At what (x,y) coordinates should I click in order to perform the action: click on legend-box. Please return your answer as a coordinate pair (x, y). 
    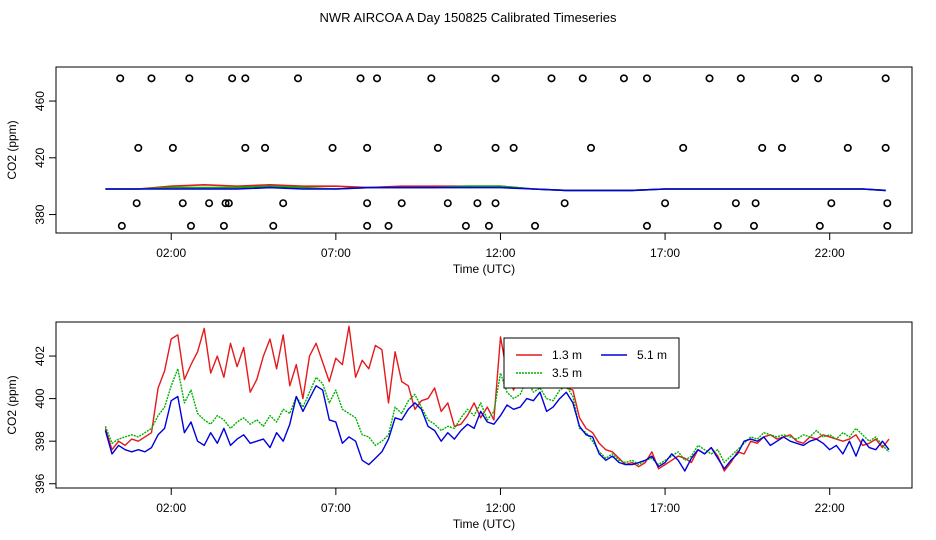
    Looking at the image, I should click on (591, 363).